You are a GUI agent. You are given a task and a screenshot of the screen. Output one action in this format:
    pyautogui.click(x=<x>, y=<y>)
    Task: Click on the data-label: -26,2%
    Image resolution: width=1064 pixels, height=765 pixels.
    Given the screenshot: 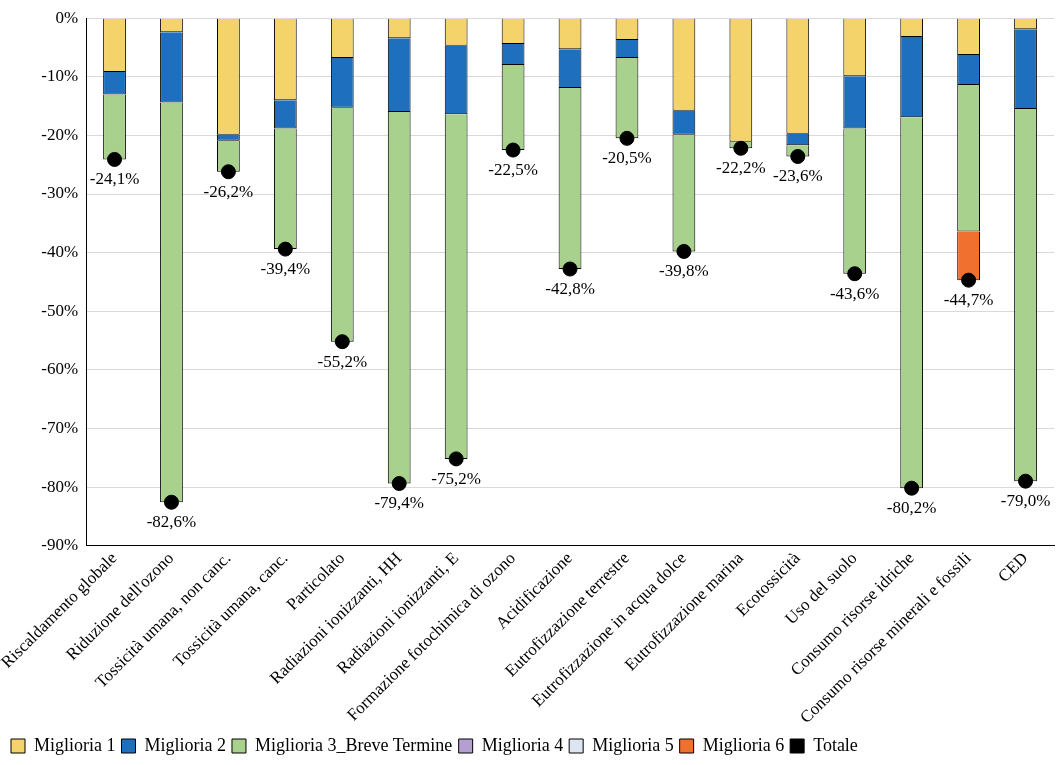 What is the action you would take?
    pyautogui.click(x=228, y=191)
    